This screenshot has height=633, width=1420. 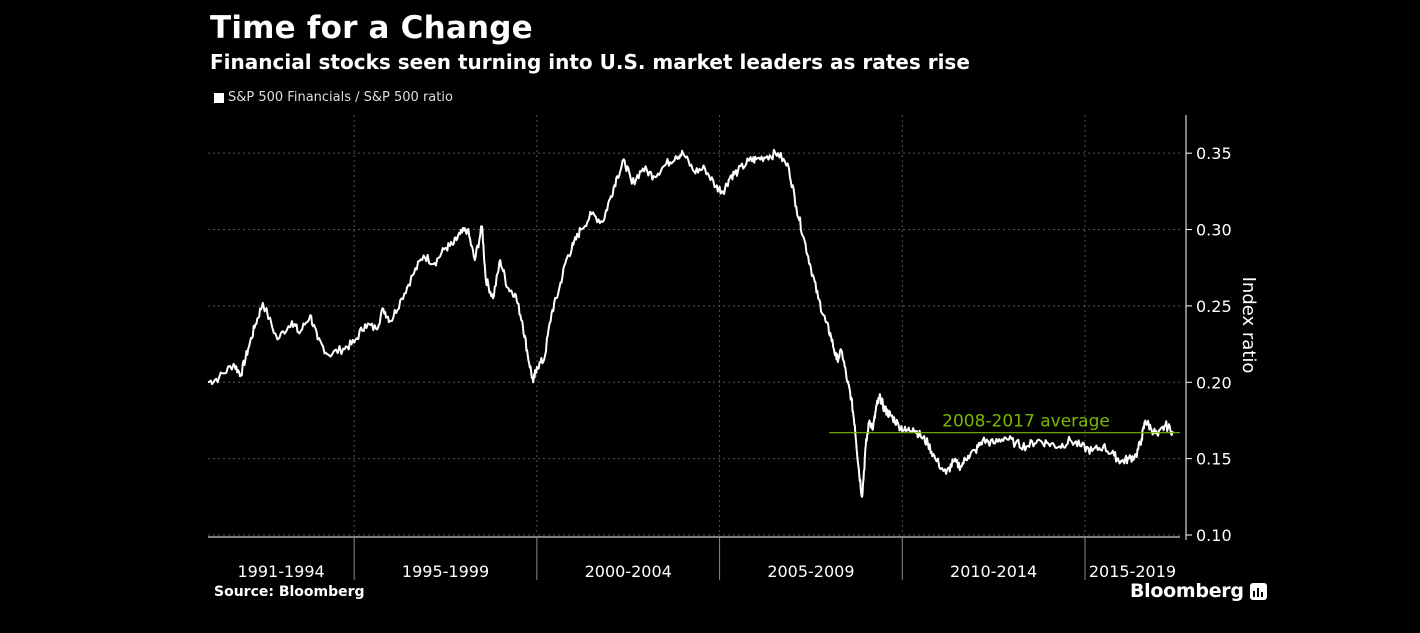 What do you see at coordinates (1214, 230) in the screenshot?
I see `y-tick-label: 0.30` at bounding box center [1214, 230].